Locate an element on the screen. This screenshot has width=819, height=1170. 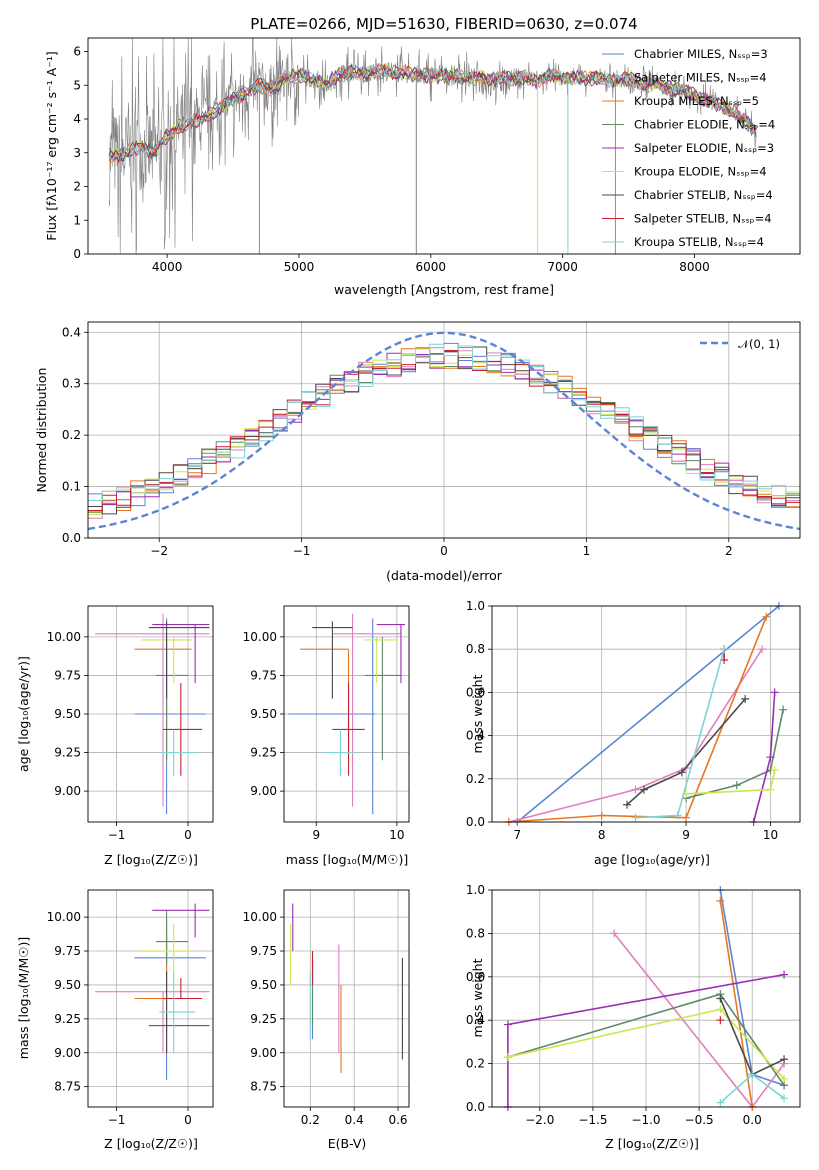
spectrum-ytick-label-2: 2 is located at coordinates (77, 187).